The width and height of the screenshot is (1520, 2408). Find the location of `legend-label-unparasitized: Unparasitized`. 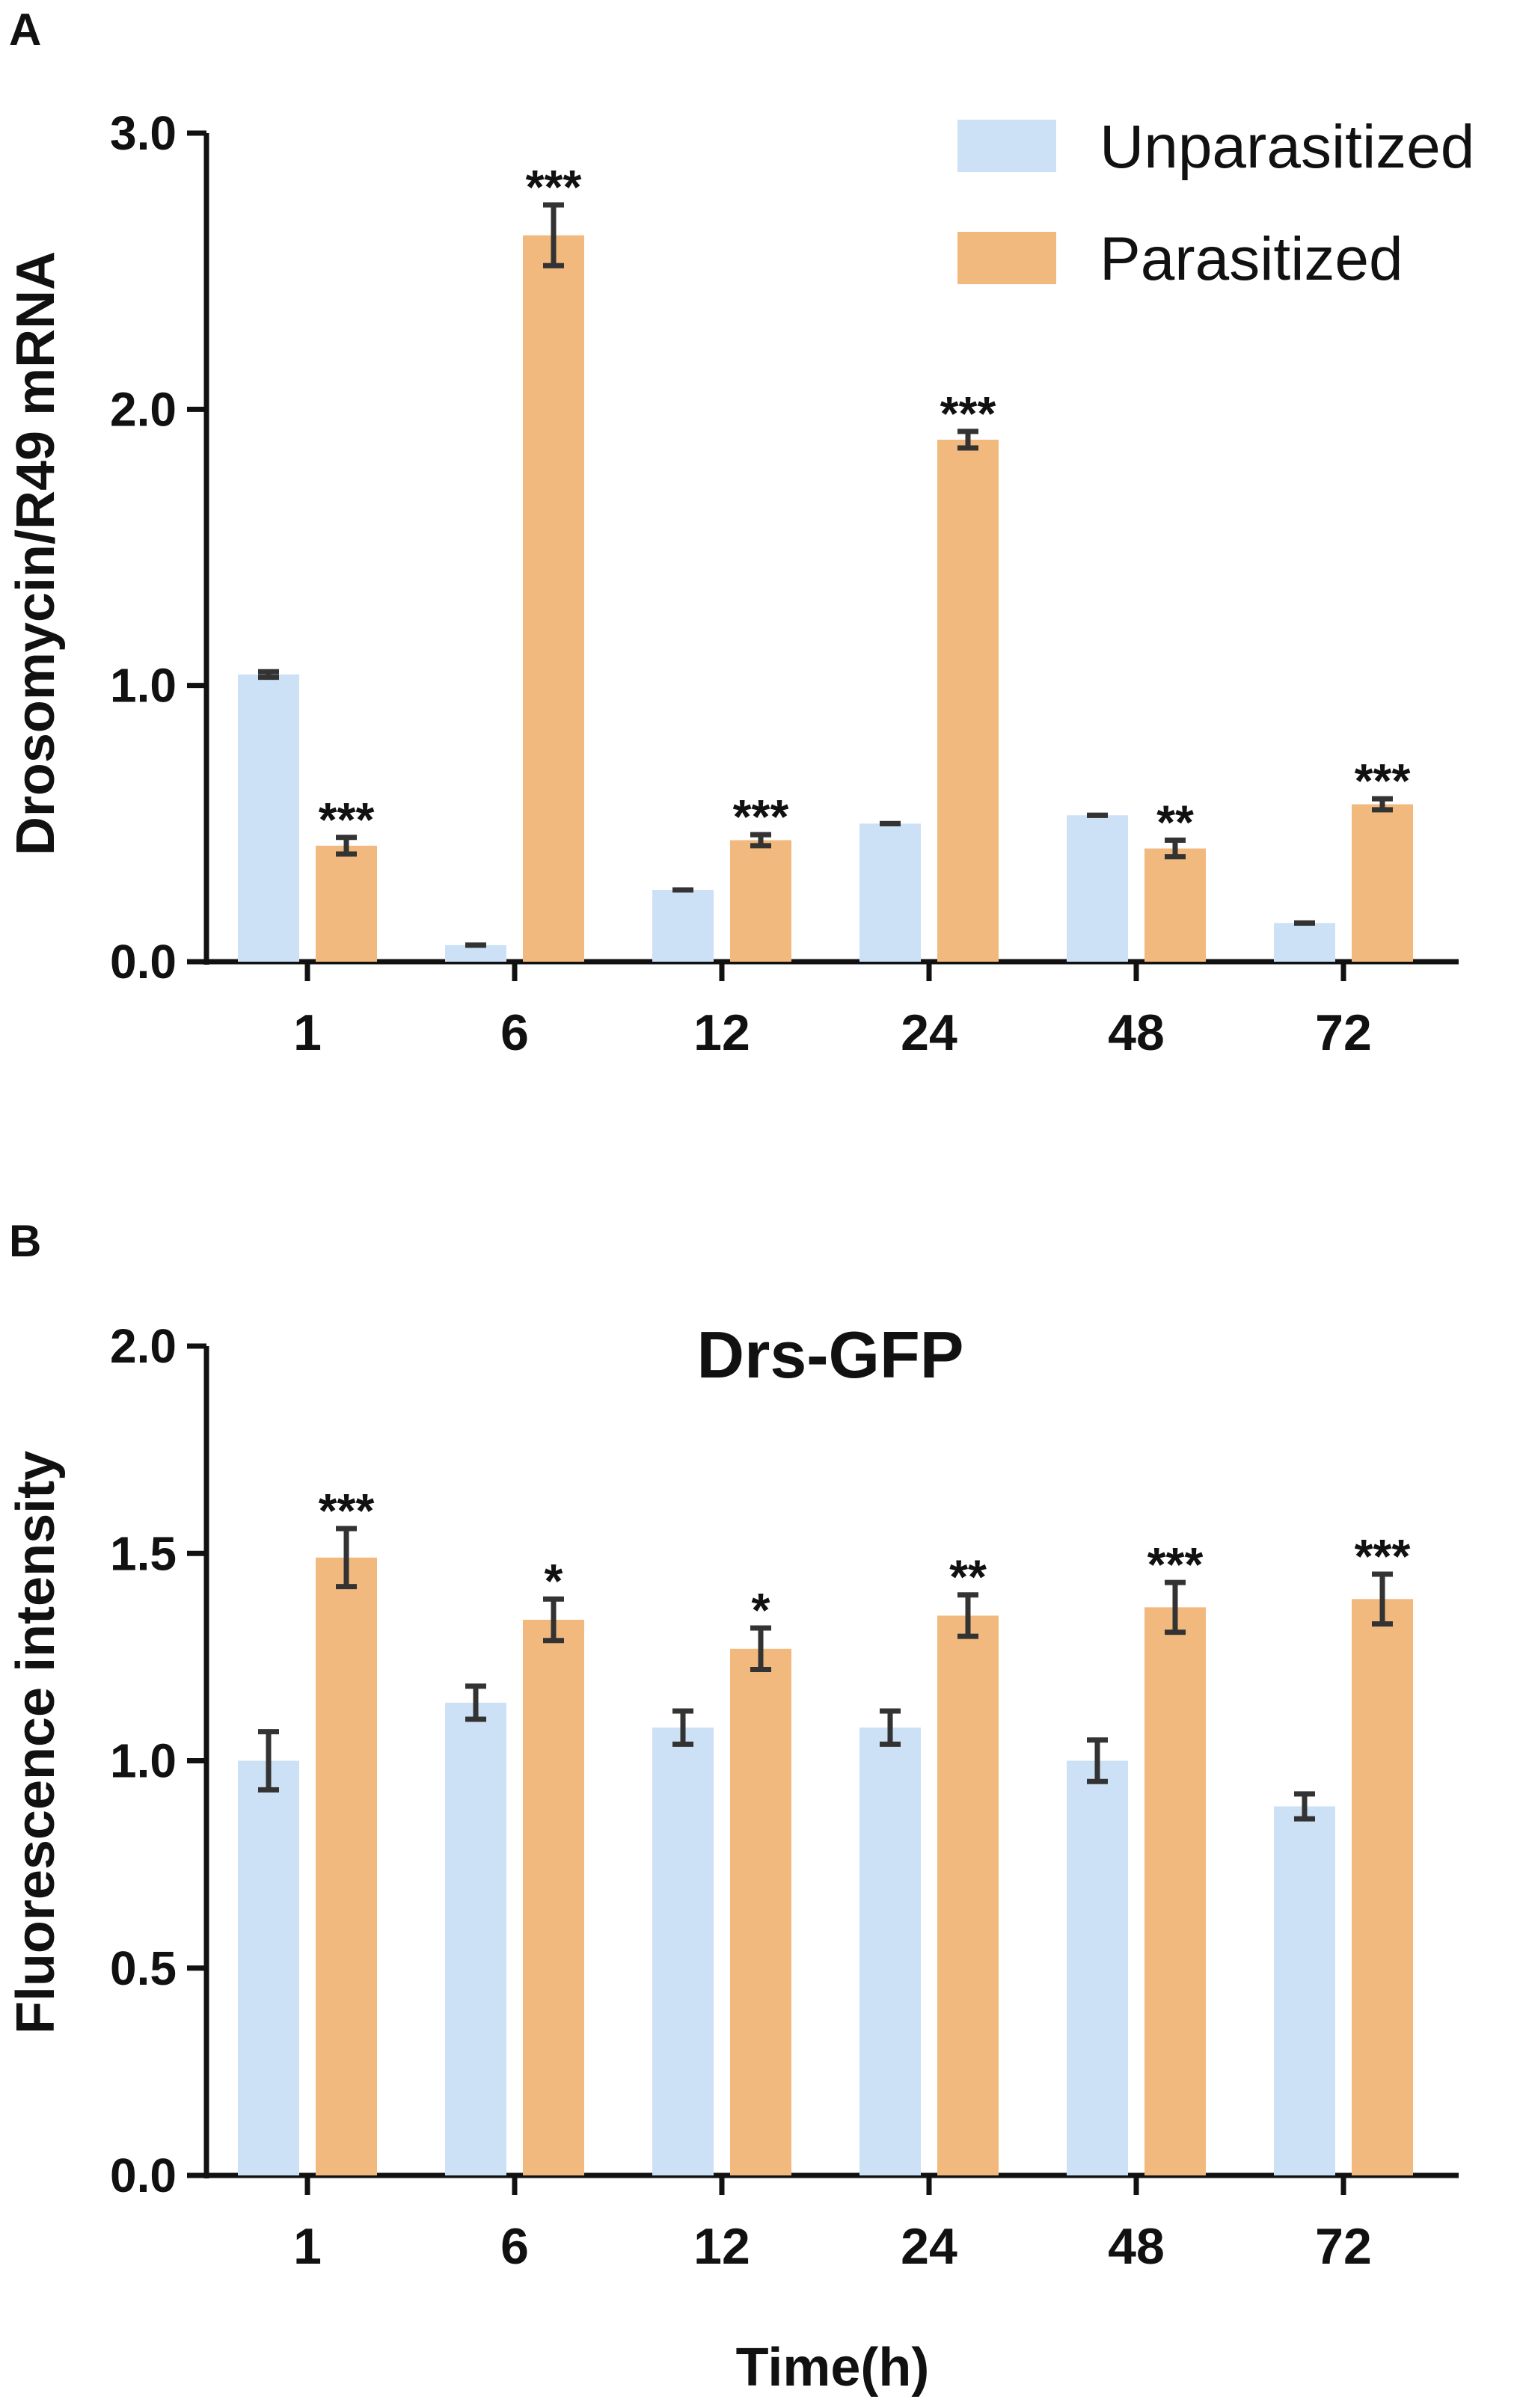

legend-label-unparasitized: Unparasitized is located at coordinates (1287, 147).